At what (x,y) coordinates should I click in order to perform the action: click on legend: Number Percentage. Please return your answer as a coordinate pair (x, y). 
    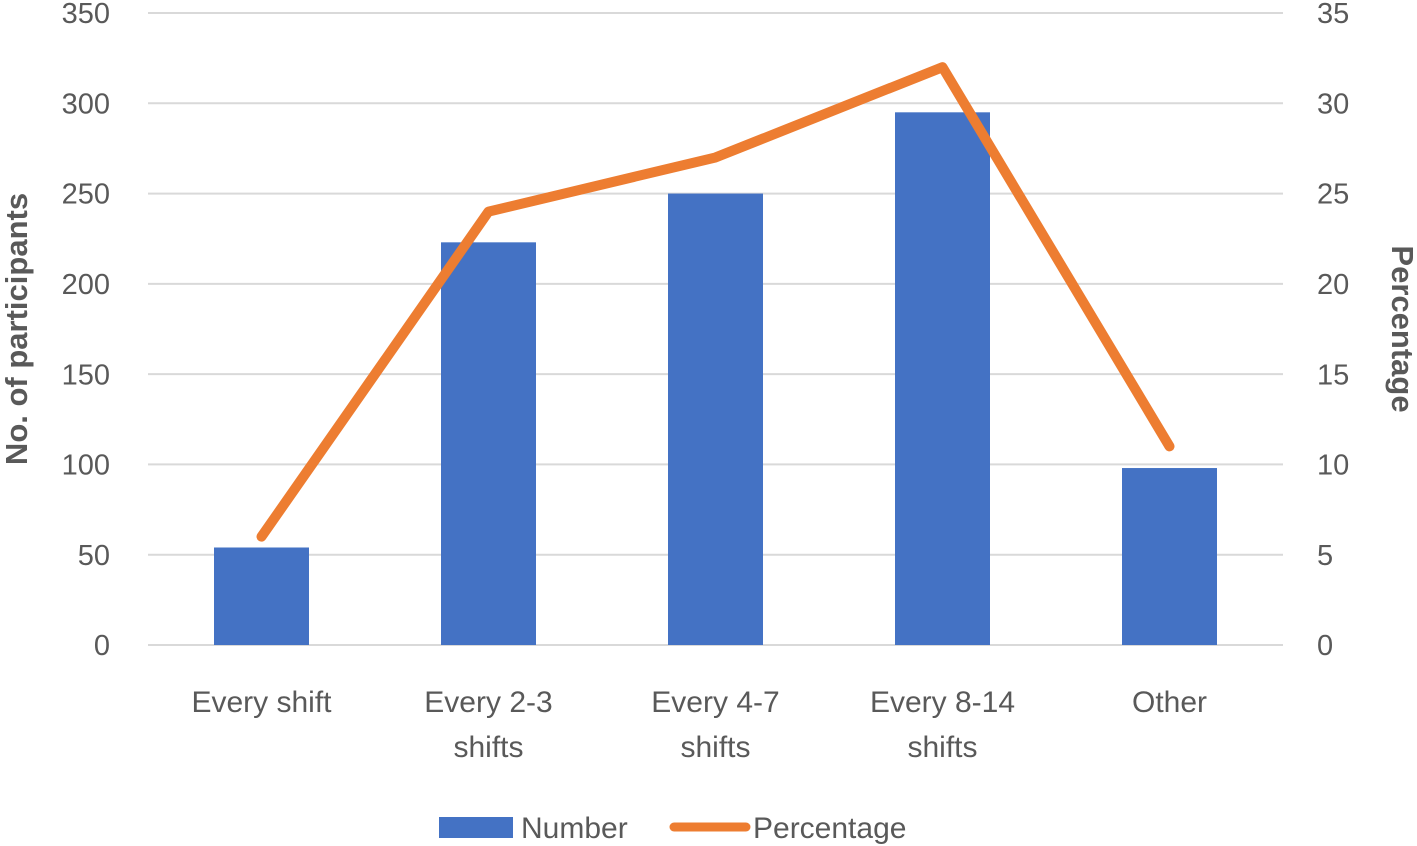
    Looking at the image, I should click on (672, 828).